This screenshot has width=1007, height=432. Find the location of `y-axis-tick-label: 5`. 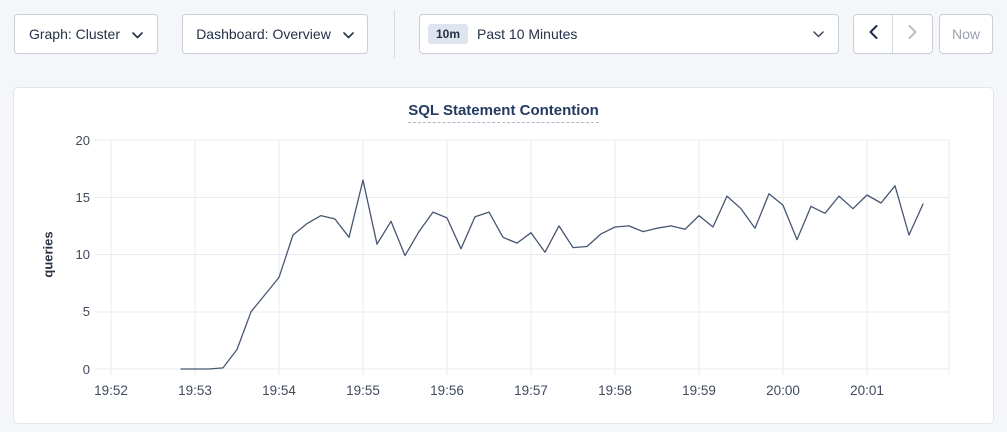

y-axis-tick-label: 5 is located at coordinates (86, 312).